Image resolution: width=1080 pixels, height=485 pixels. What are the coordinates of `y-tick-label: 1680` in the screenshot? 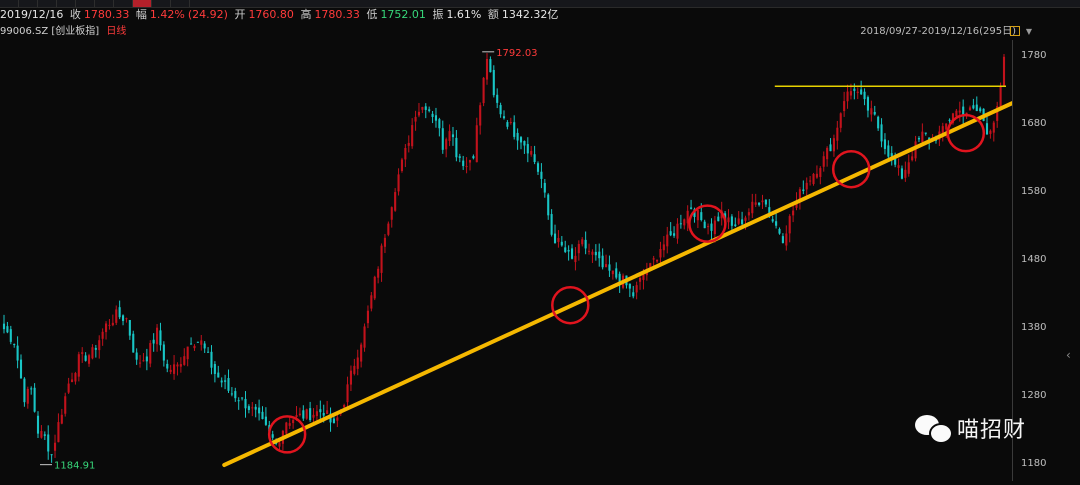 It's located at (1034, 123).